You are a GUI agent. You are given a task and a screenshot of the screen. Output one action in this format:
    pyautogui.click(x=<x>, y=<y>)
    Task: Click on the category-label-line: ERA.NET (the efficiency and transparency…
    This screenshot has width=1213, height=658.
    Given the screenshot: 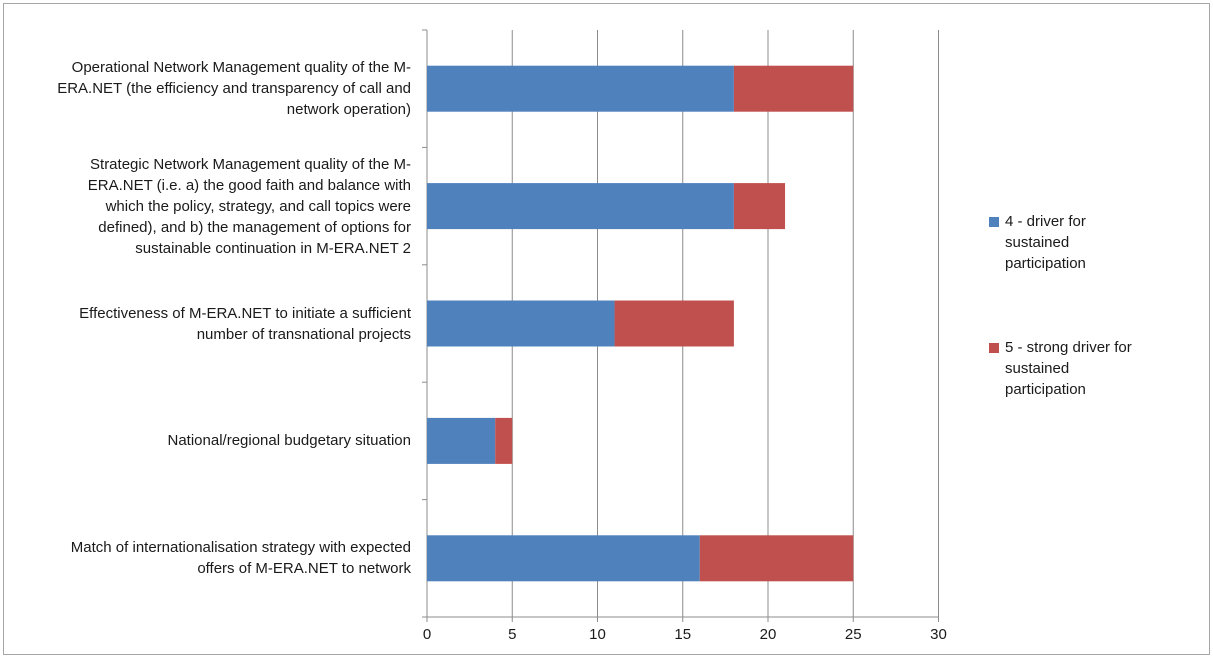 What is the action you would take?
    pyautogui.click(x=234, y=89)
    